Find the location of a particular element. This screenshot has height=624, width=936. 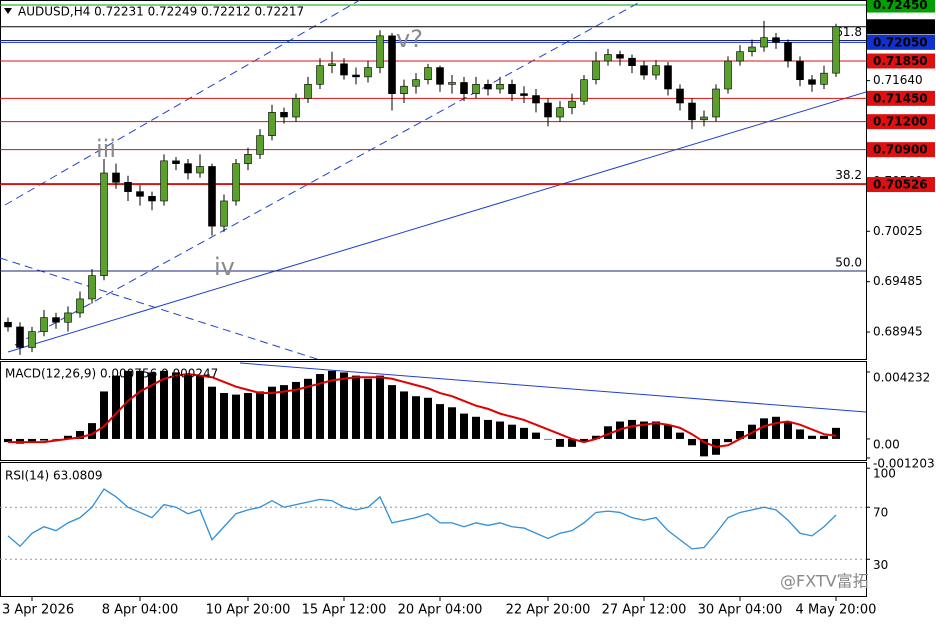

wave-label: iv is located at coordinates (224, 267).